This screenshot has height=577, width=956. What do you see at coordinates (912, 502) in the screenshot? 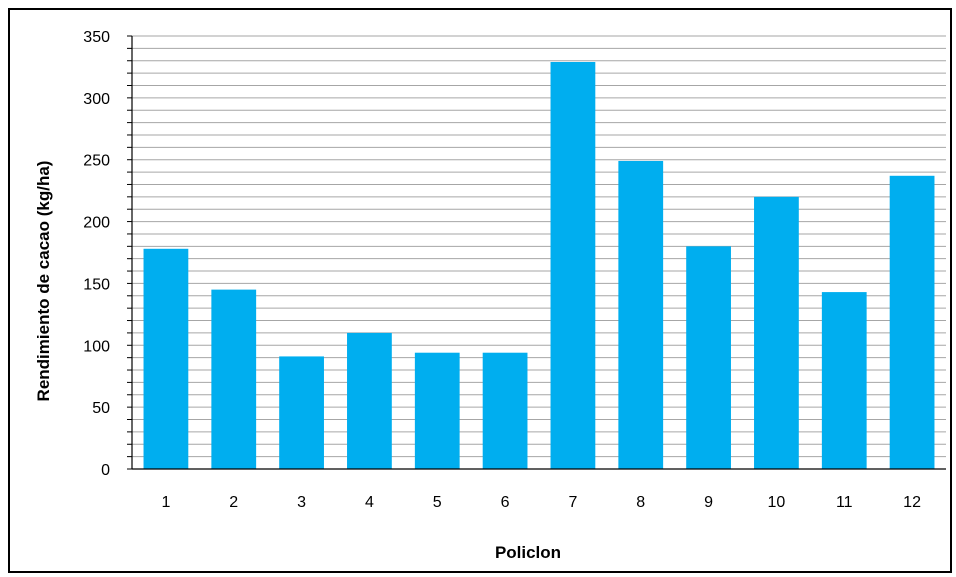
I see `x-tick-label: 12` at bounding box center [912, 502].